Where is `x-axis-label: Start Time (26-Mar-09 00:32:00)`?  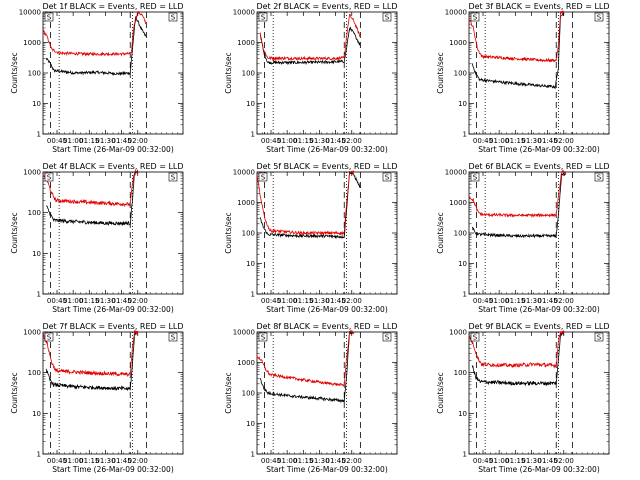
x-axis-label: Start Time (26-Mar-09 00:32:00) is located at coordinates (539, 149).